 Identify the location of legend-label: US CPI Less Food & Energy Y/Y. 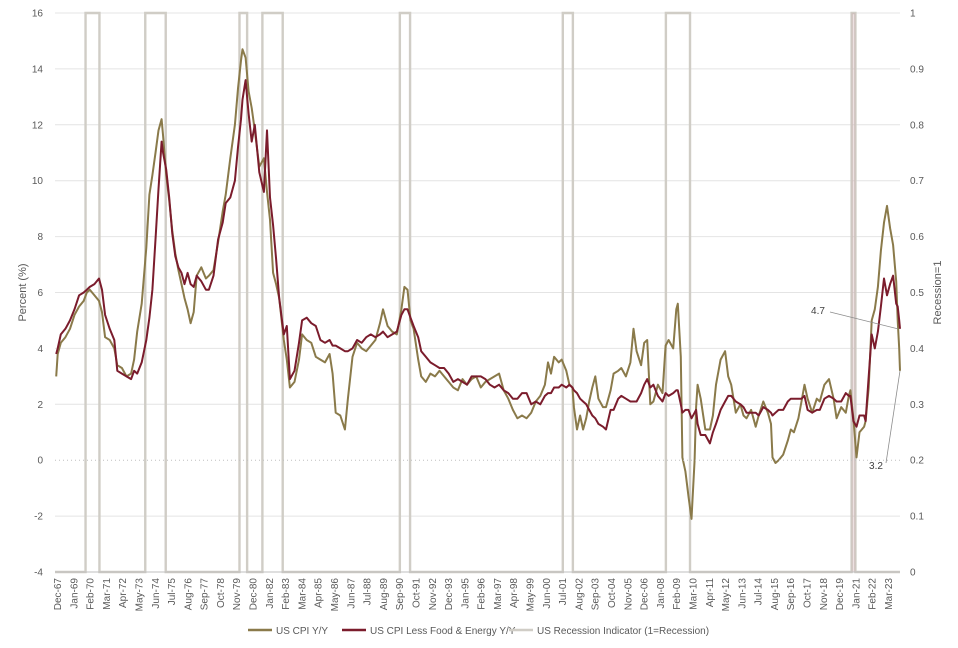
(443, 631).